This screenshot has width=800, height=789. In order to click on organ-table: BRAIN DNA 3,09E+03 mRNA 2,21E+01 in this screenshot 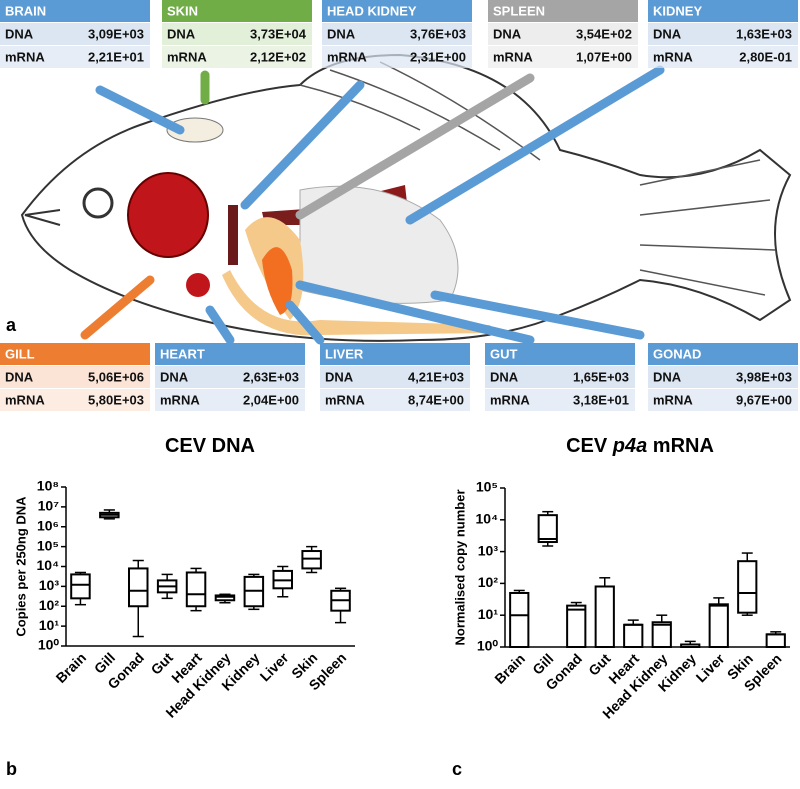, I will do `click(75, 34)`.